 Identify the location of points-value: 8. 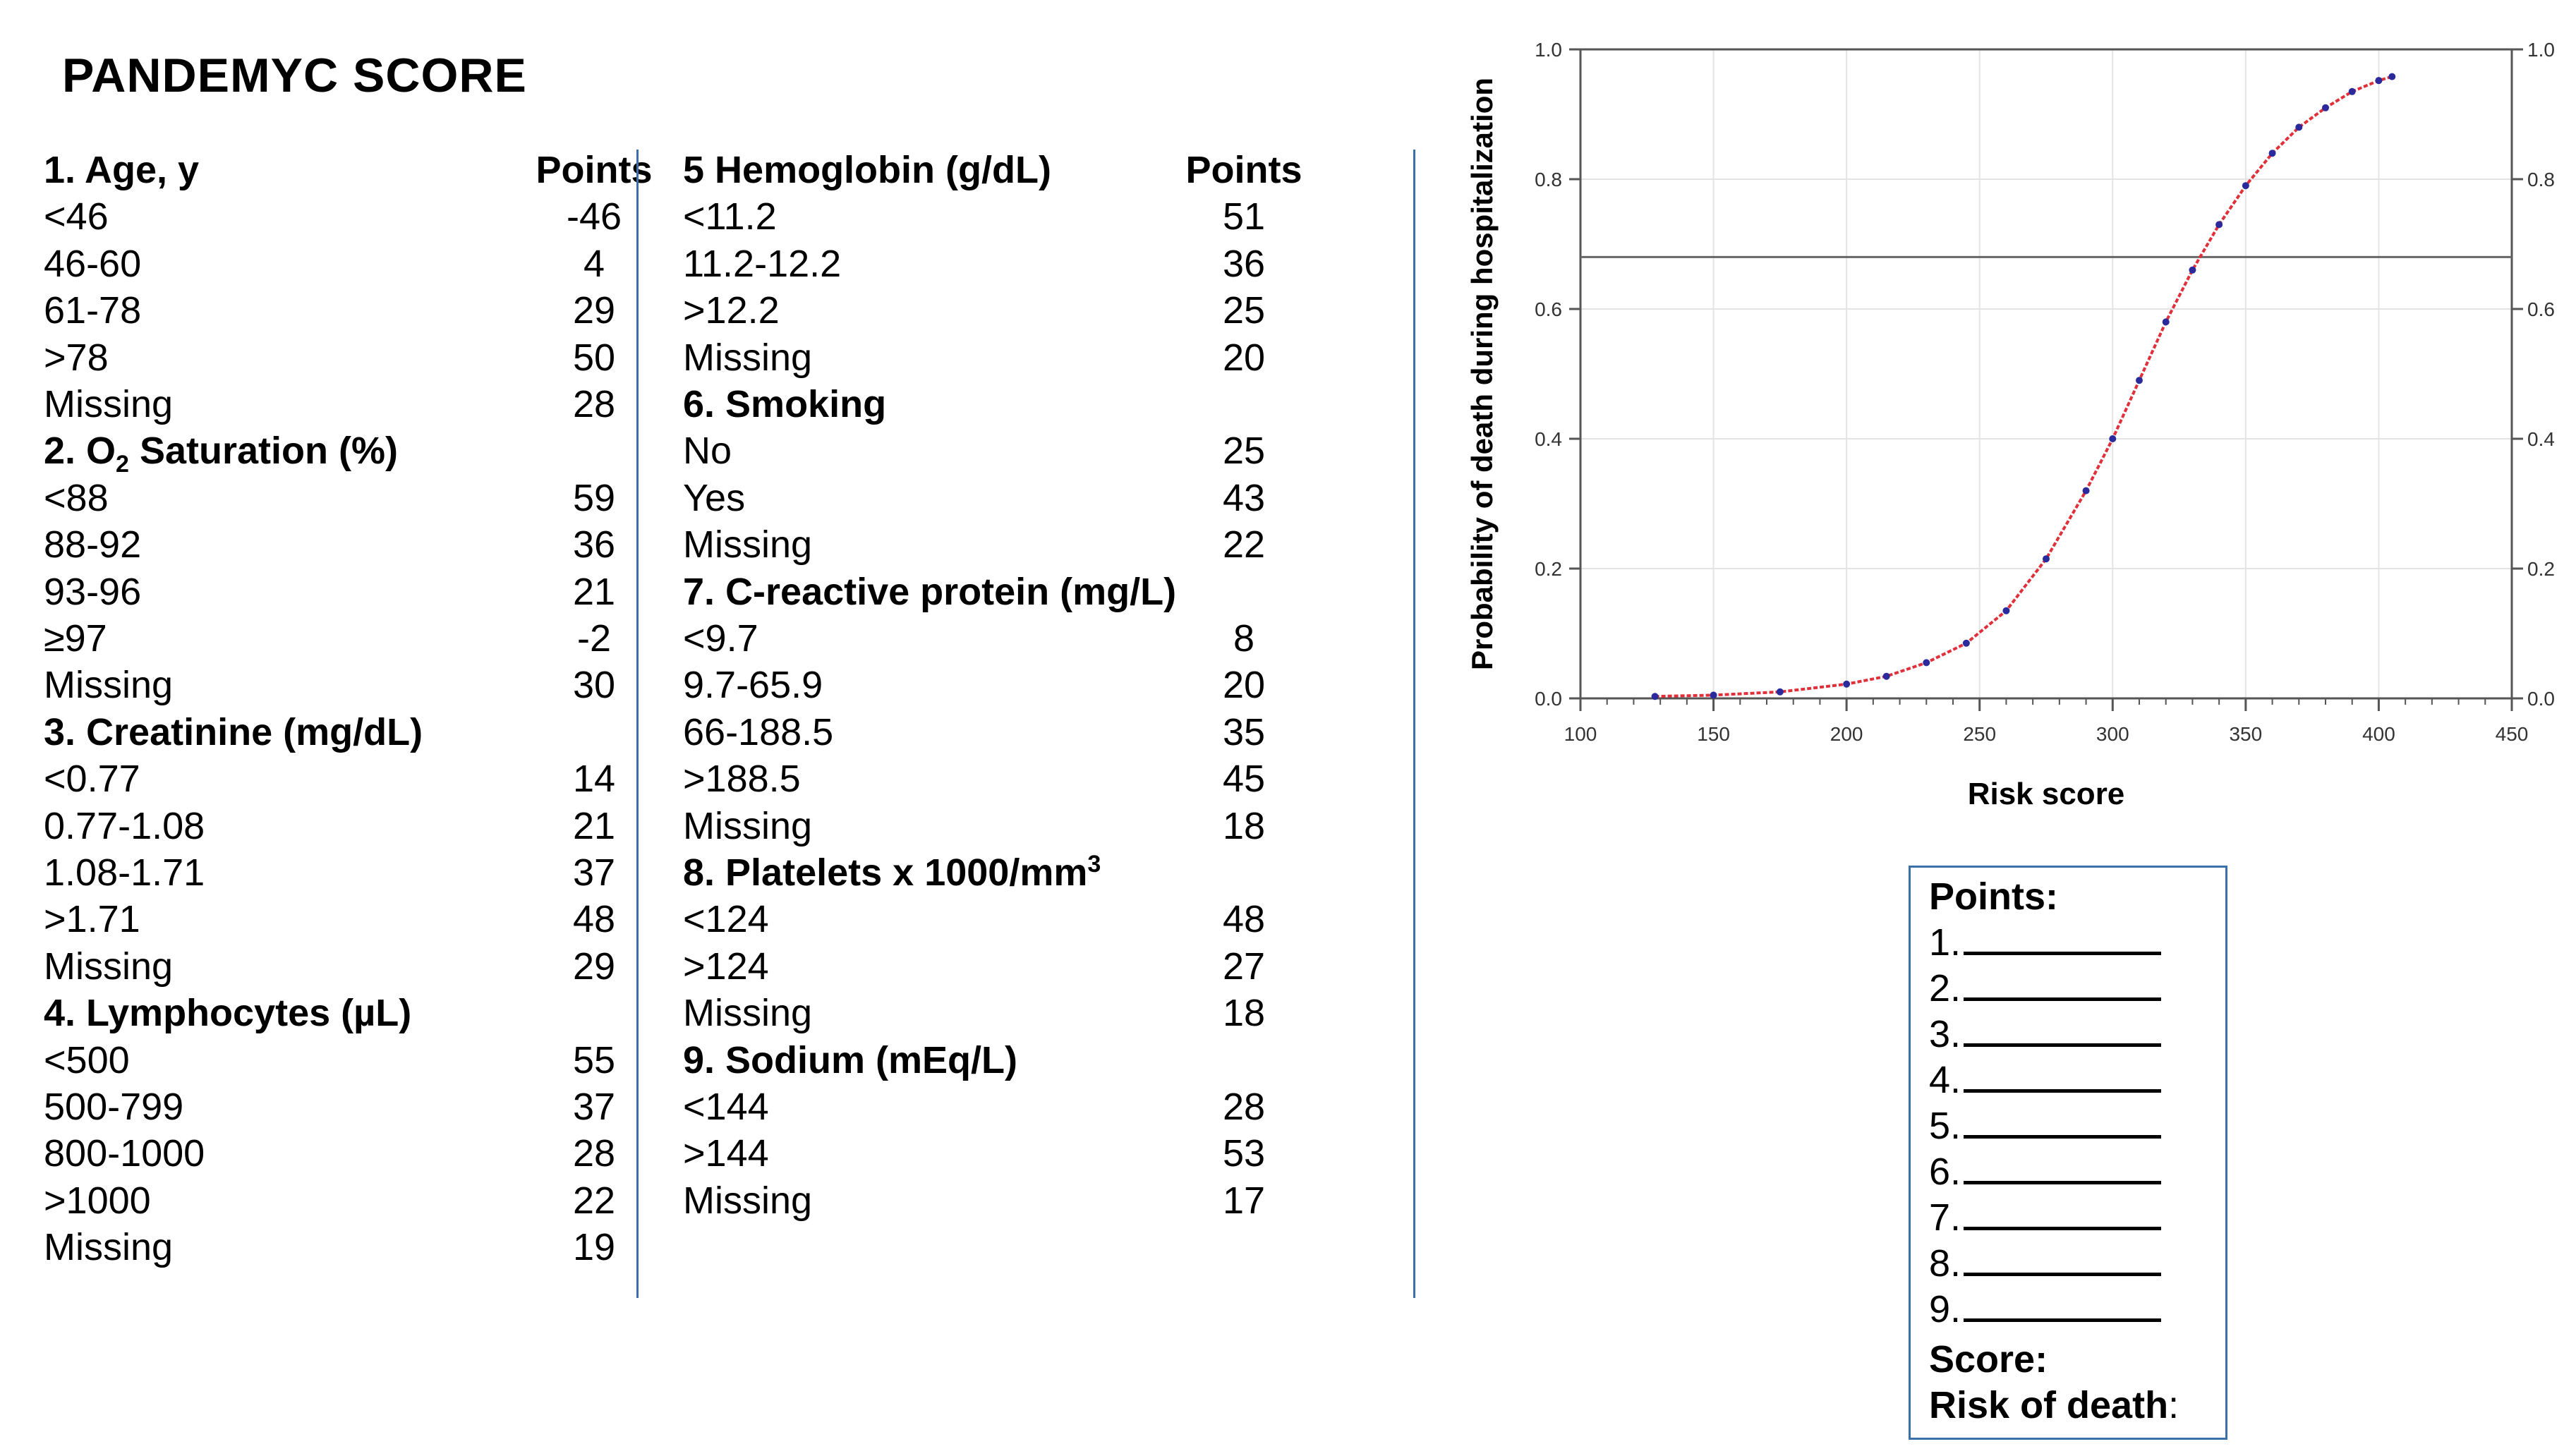
(1244, 639).